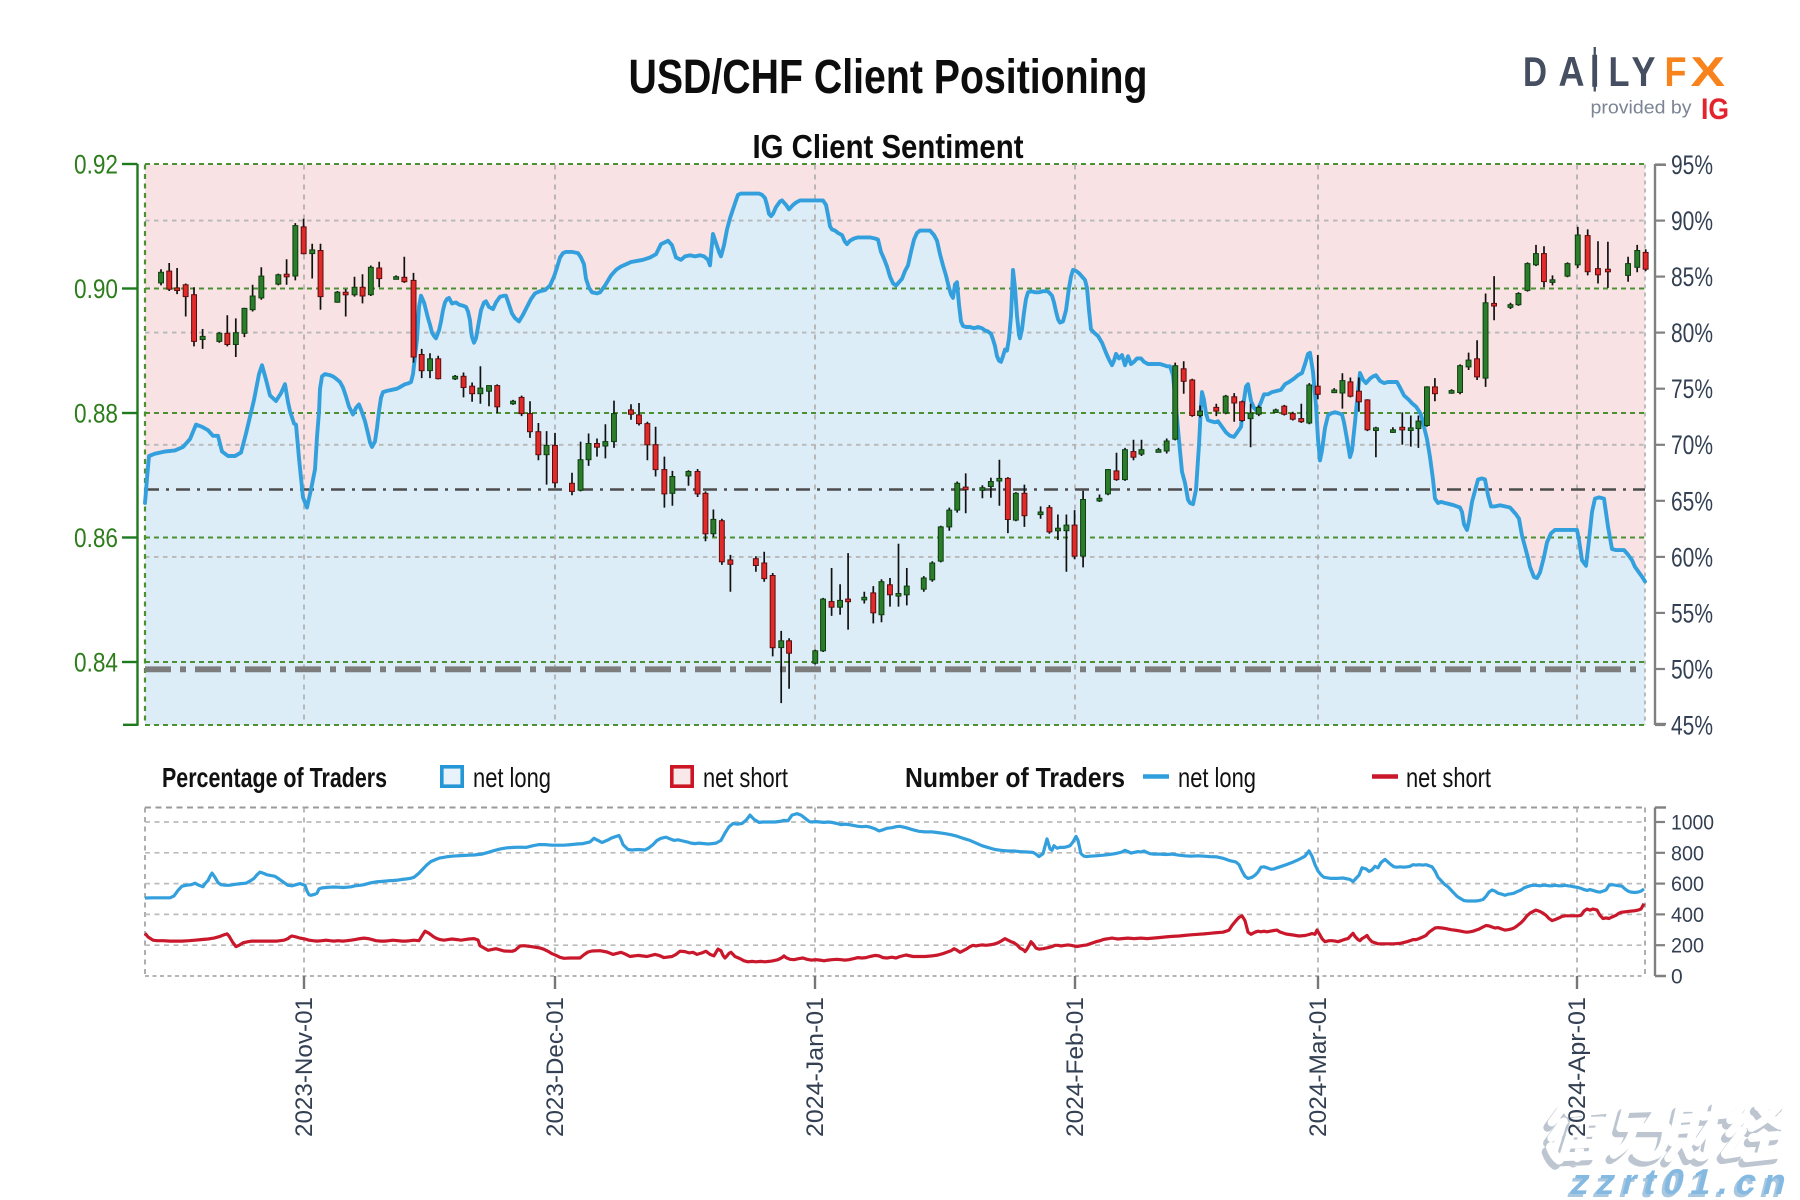 The width and height of the screenshot is (1800, 1200). Describe the element at coordinates (1642, 107) in the screenshot. I see `svg-text: provided by` at that location.